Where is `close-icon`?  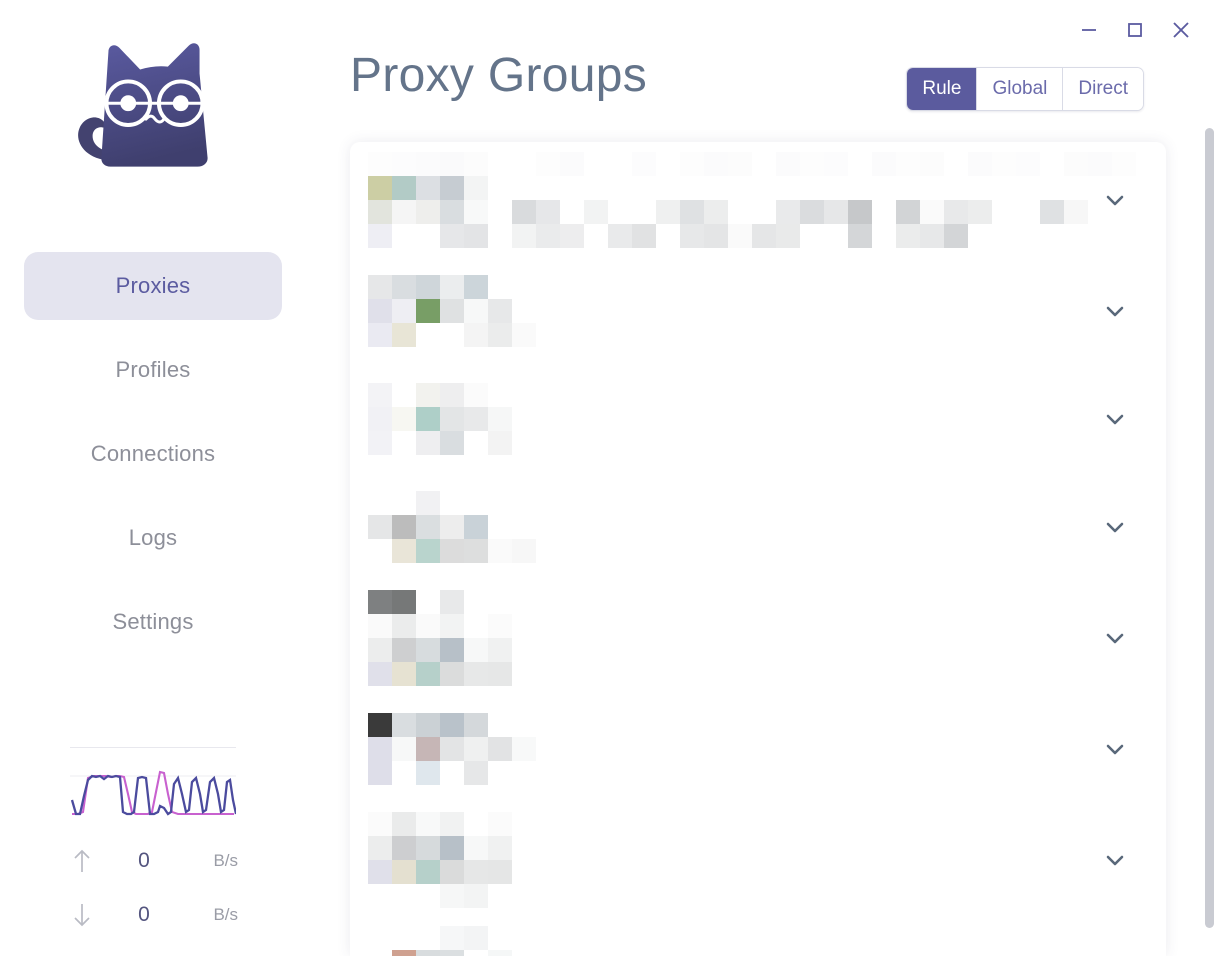
close-icon is located at coordinates (1181, 30).